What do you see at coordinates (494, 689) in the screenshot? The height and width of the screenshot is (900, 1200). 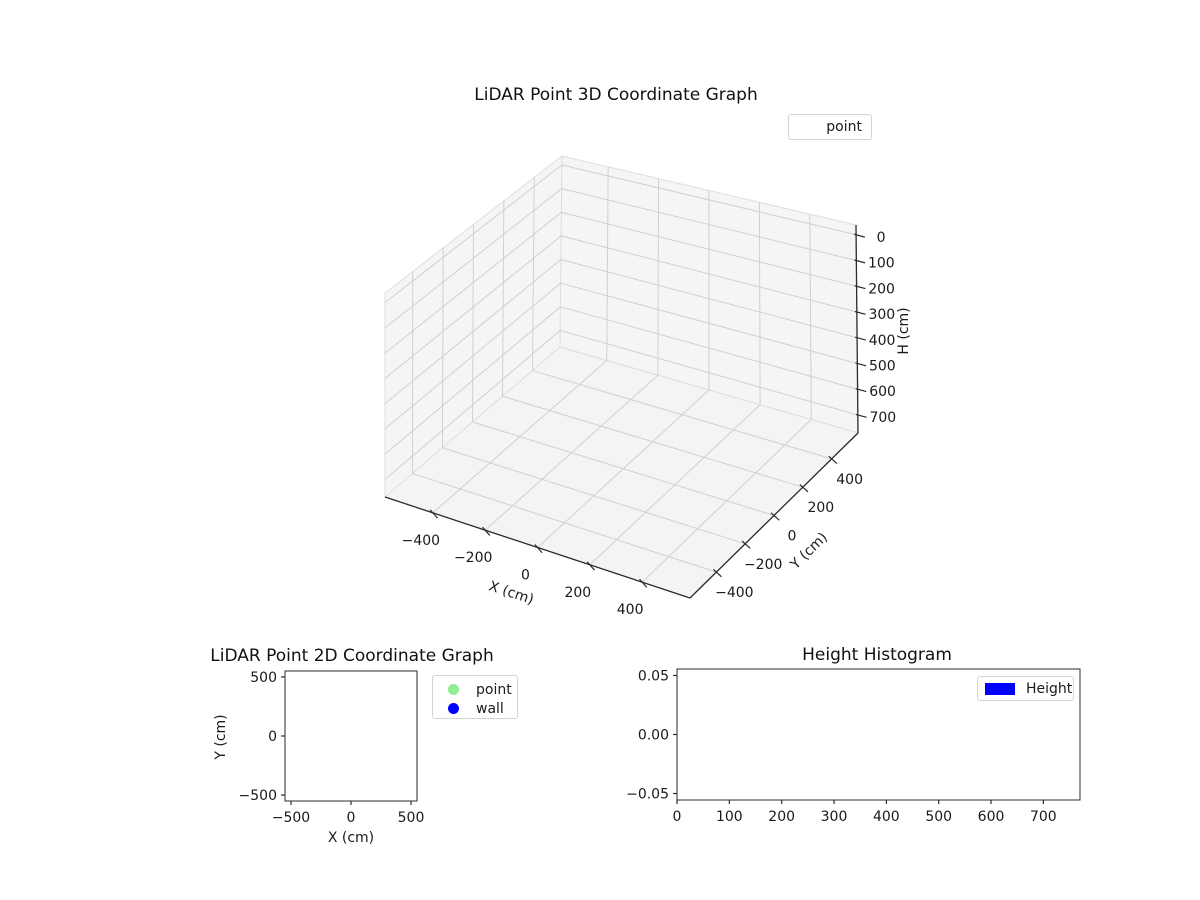 I see `legend-label-point: point` at bounding box center [494, 689].